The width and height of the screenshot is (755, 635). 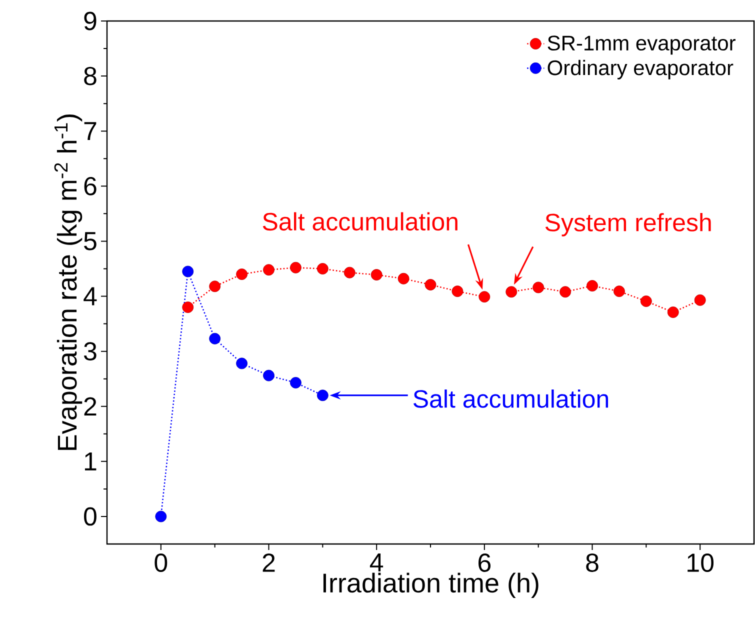 I want to click on y-tick-label: 8, so click(x=90, y=76).